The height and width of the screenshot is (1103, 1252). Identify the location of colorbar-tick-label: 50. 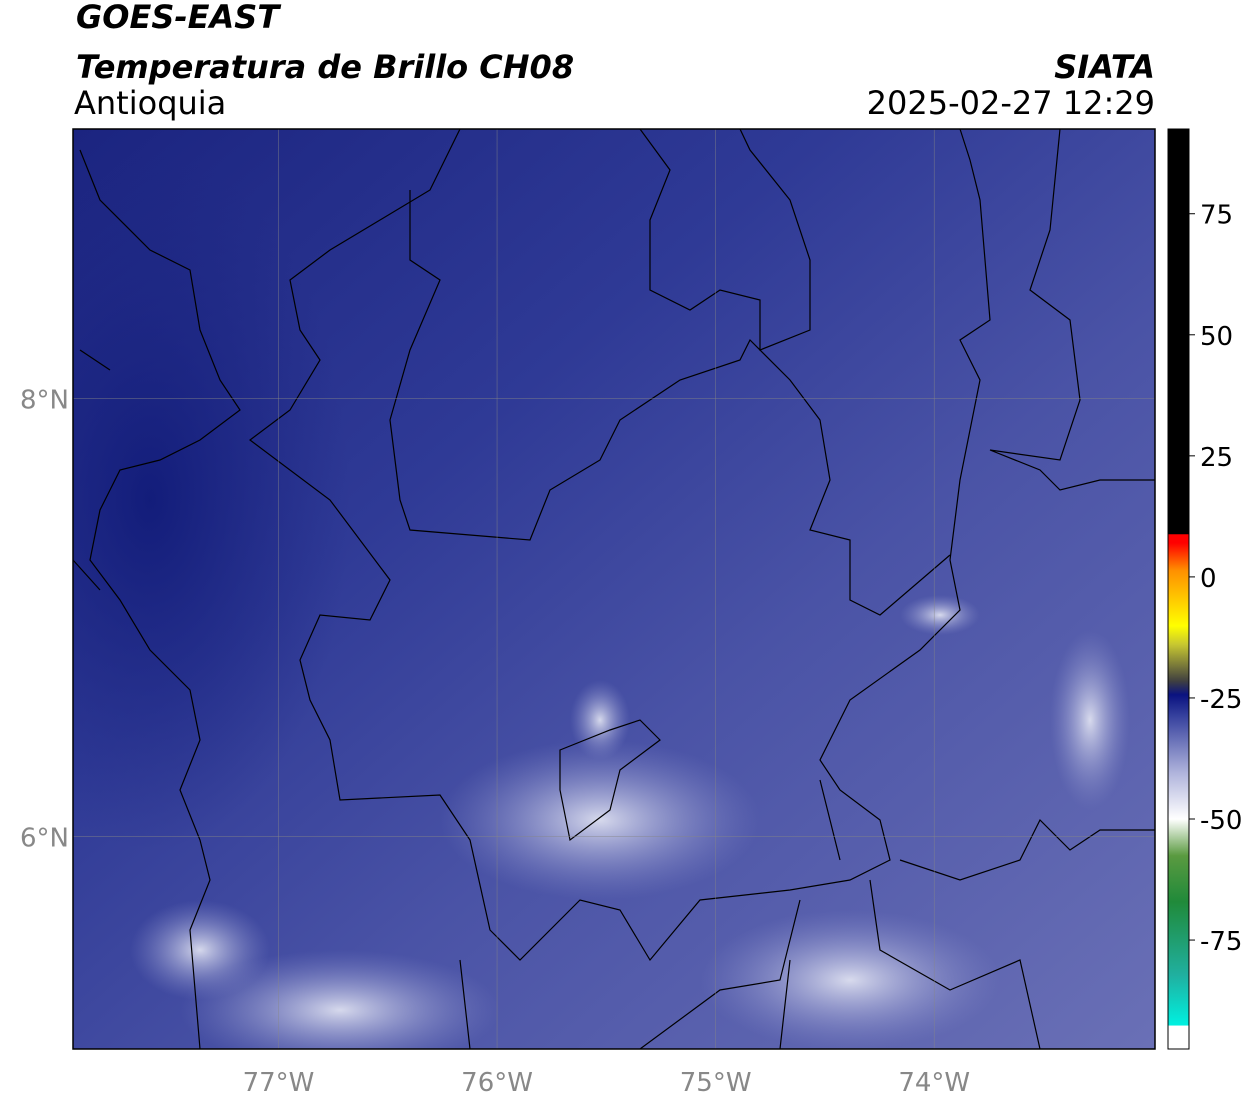
(1216, 337).